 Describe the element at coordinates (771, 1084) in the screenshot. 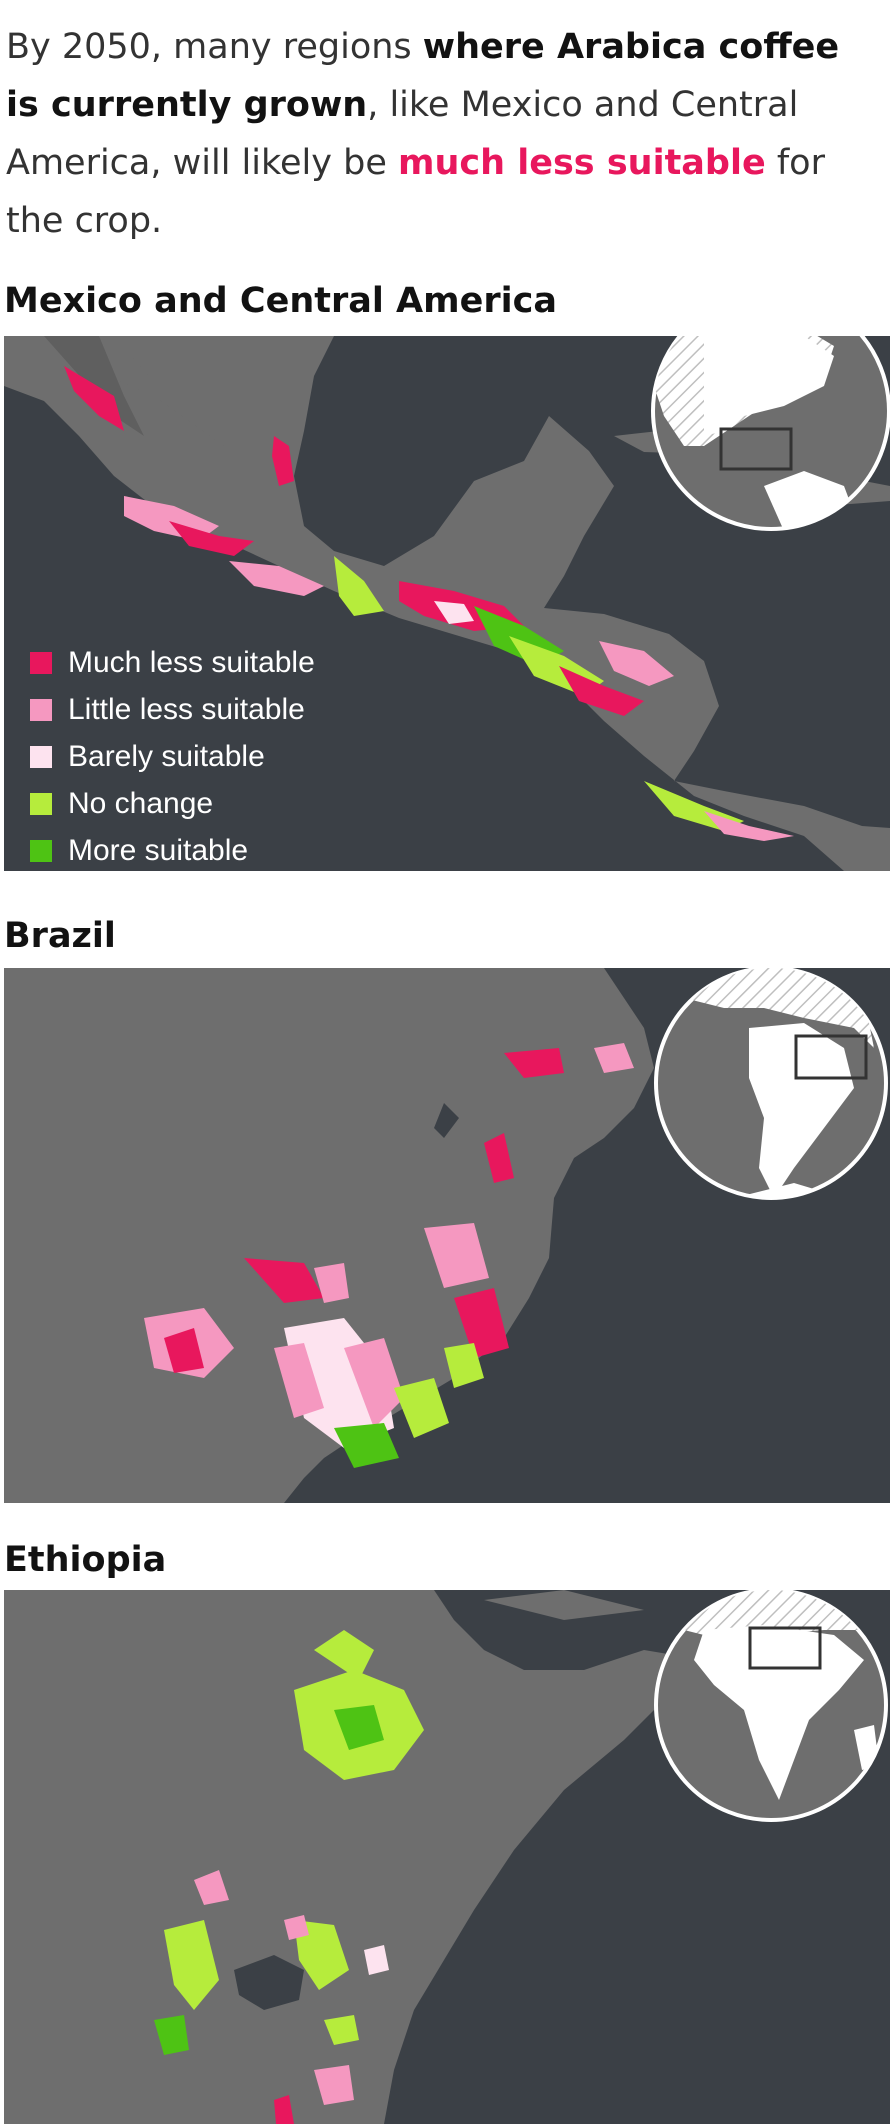

I see `locator-globe-brazil` at that location.